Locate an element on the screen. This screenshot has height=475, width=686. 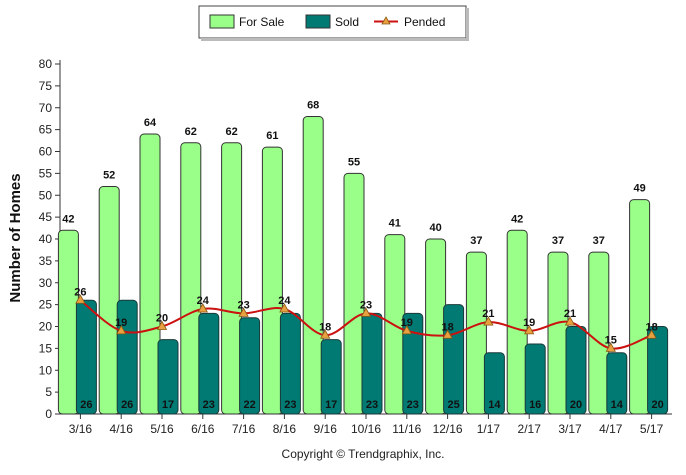
bar-for-sale-2/17 is located at coordinates (517, 322).